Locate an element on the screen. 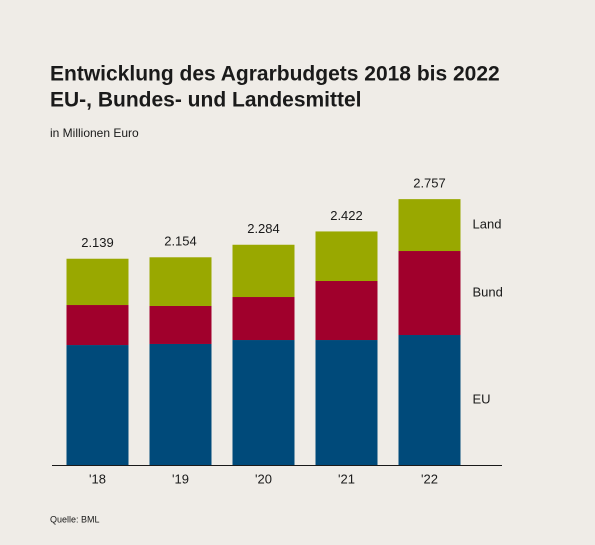 Image resolution: width=595 pixels, height=545 pixels. total-label: 2.422 is located at coordinates (346, 215).